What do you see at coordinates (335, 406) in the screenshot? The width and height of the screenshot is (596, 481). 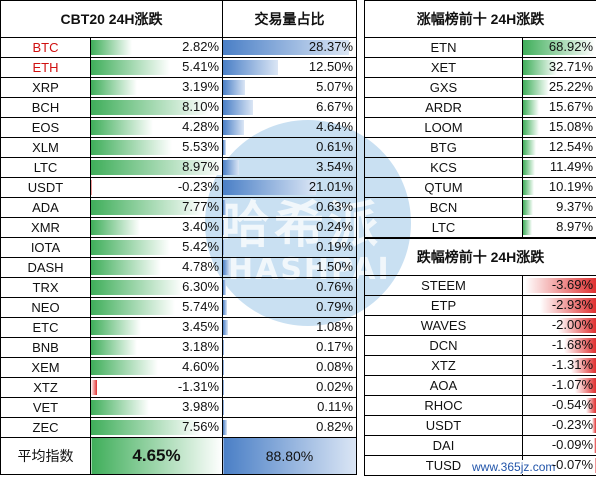 I see `volume-value: 0.11%` at bounding box center [335, 406].